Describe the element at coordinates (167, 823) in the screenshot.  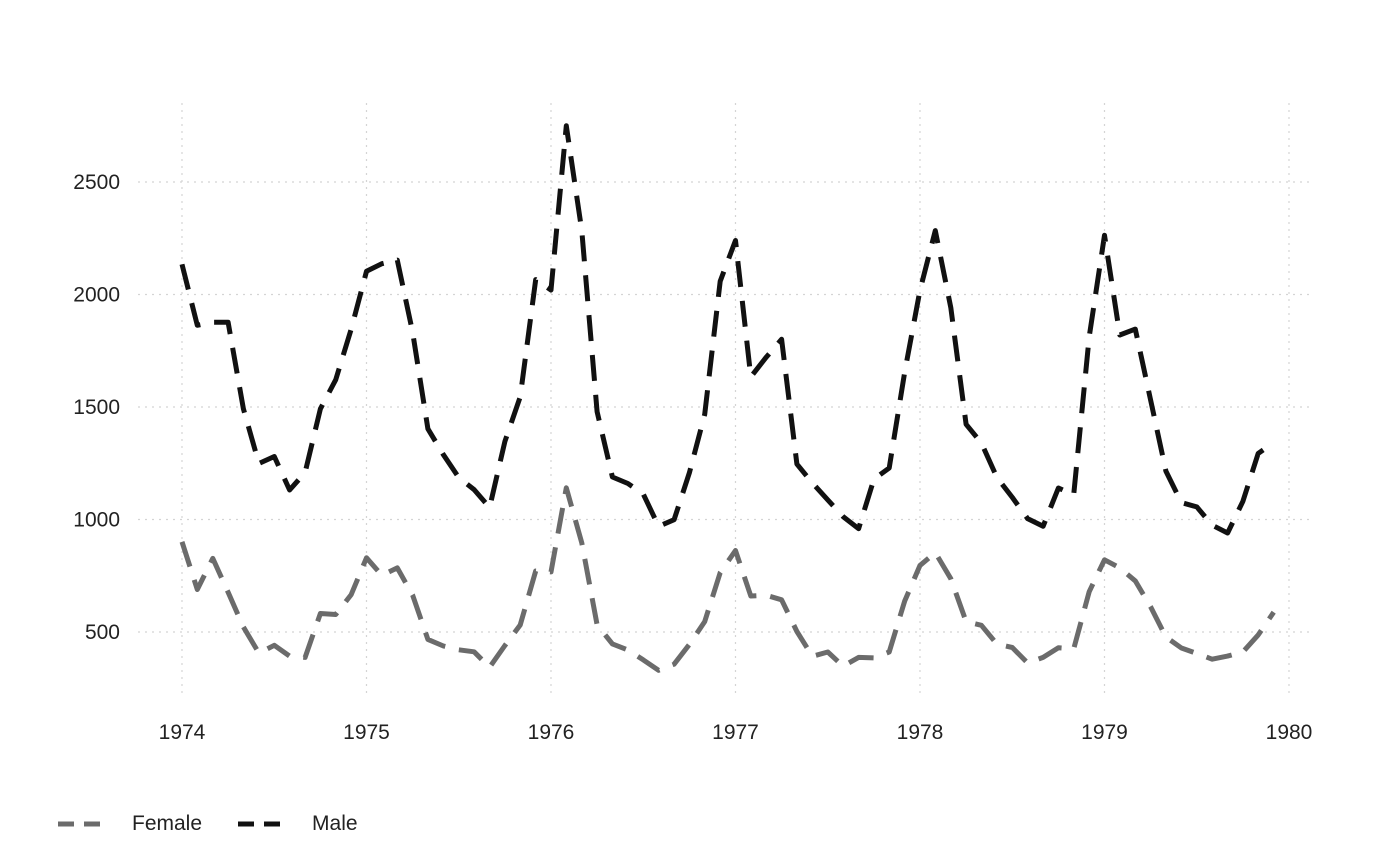
I see `legend-label-female: Female` at that location.